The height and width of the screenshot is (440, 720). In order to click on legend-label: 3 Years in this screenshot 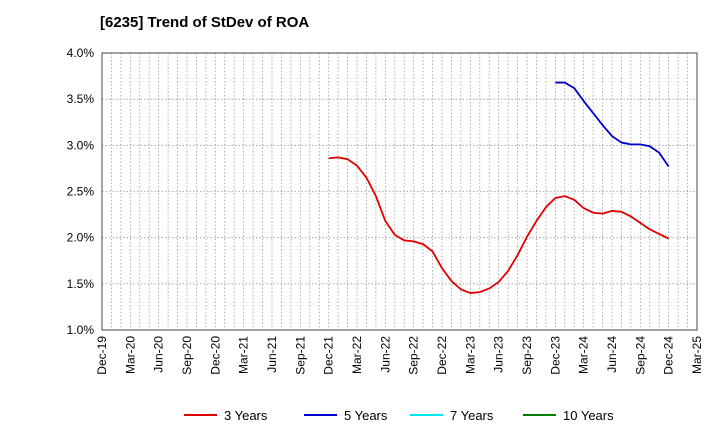, I will do `click(246, 415)`.